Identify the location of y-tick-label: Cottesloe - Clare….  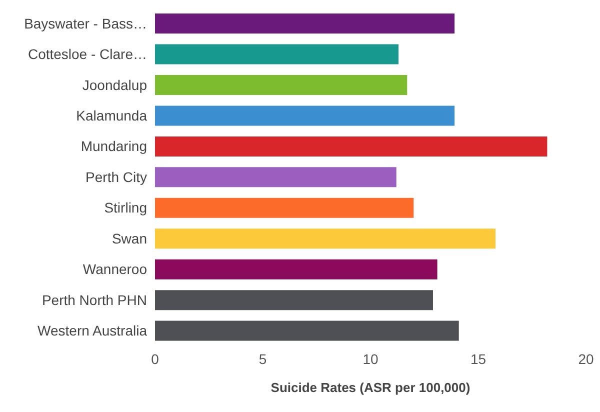
(87, 54).